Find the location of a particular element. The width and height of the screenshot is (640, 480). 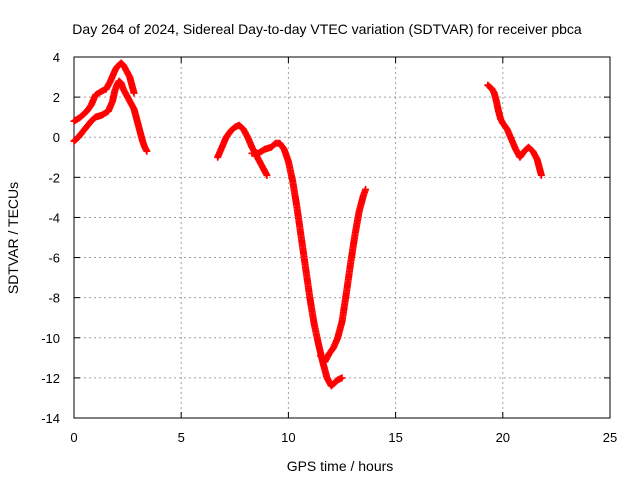

y-tick-label: -2 is located at coordinates (54, 177).